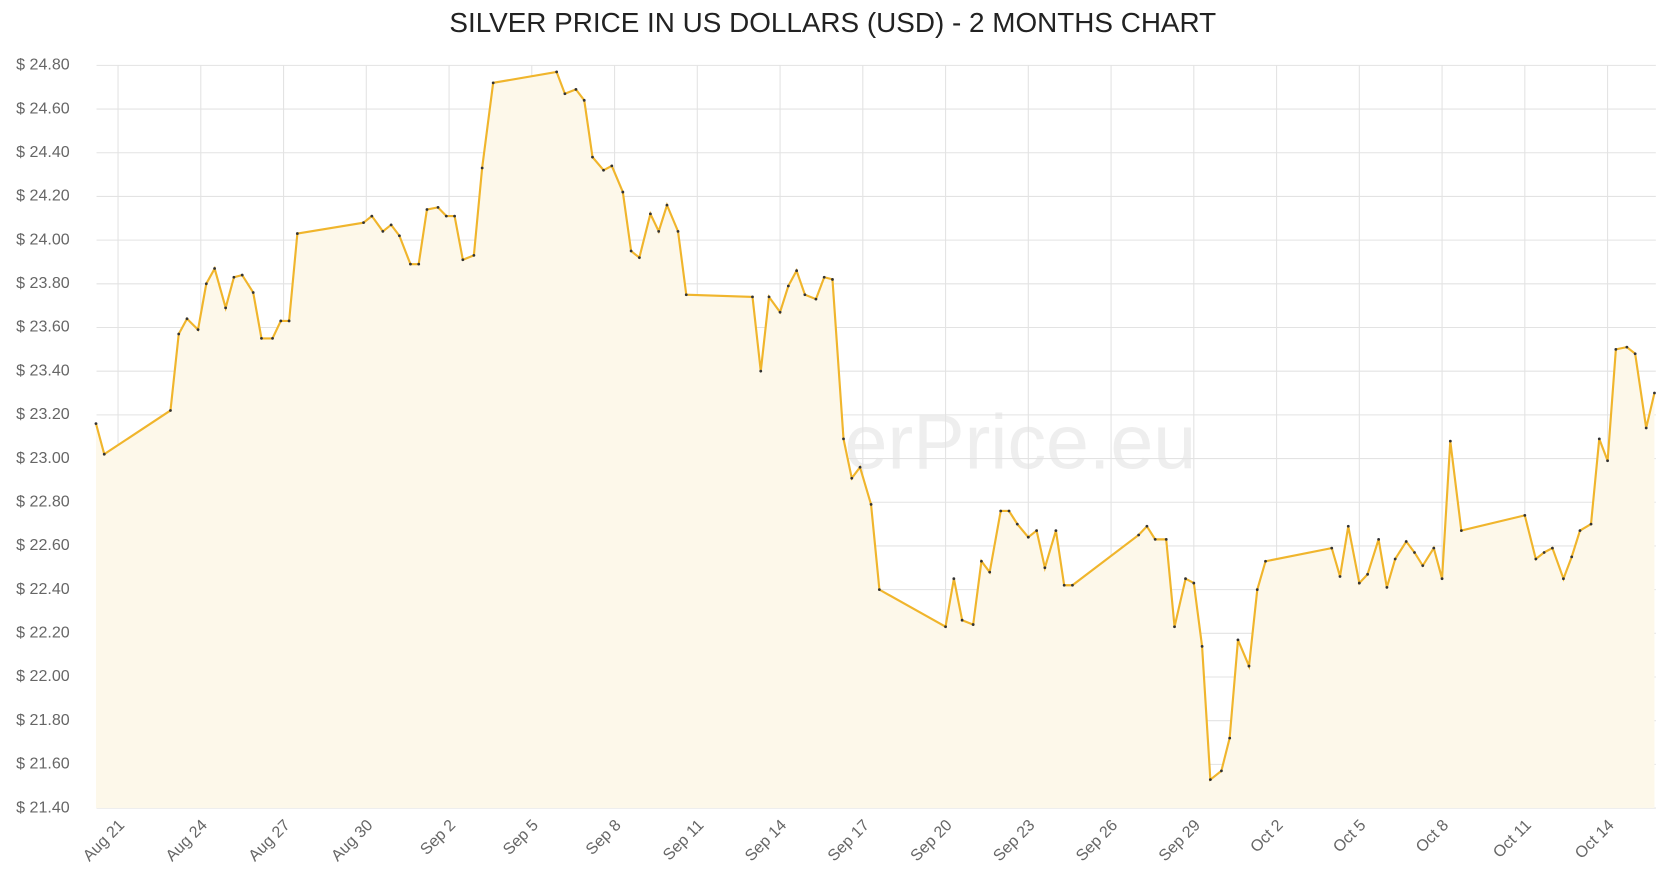  What do you see at coordinates (43, 108) in the screenshot?
I see `y-tick-label: $ 24.60` at bounding box center [43, 108].